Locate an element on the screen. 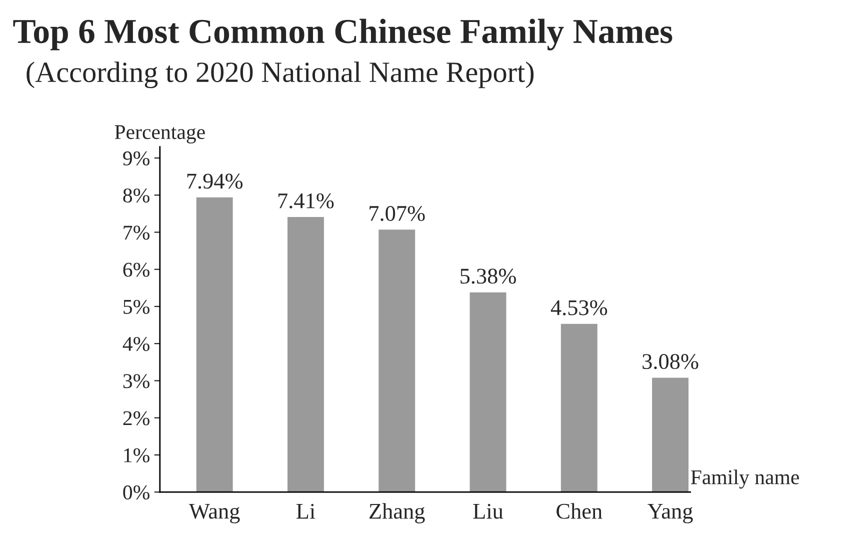  y-tick-label: 4% is located at coordinates (136, 344).